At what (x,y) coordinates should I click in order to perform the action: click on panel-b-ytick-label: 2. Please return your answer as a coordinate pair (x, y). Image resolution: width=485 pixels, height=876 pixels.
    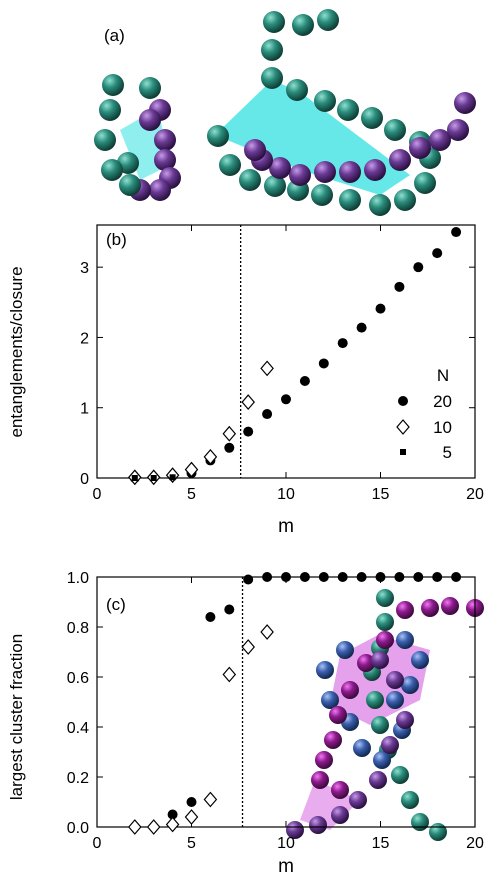
    Looking at the image, I should click on (84, 338).